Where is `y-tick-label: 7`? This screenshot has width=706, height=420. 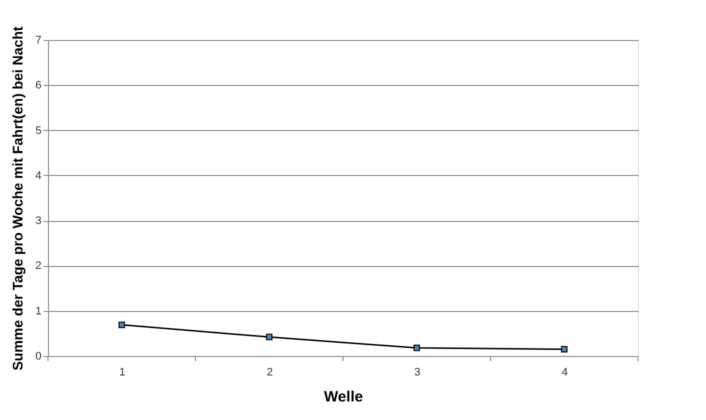
y-tick-label: 7 is located at coordinates (38, 40).